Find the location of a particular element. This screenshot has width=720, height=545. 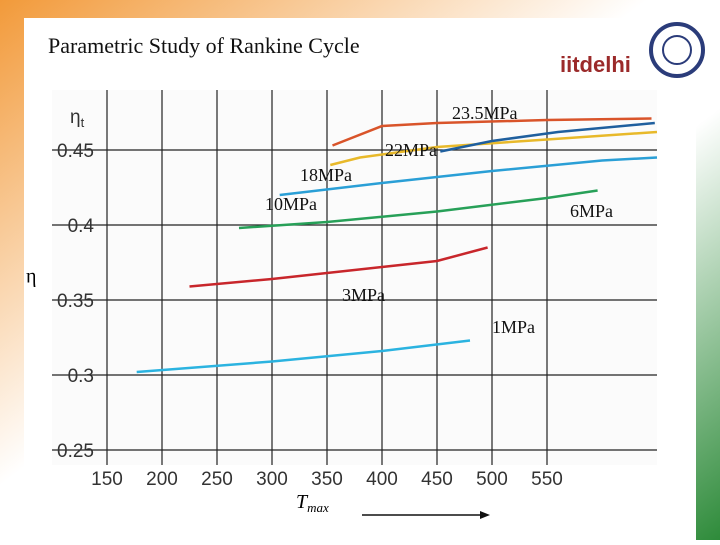

x-tick-label: 350 is located at coordinates (327, 479).